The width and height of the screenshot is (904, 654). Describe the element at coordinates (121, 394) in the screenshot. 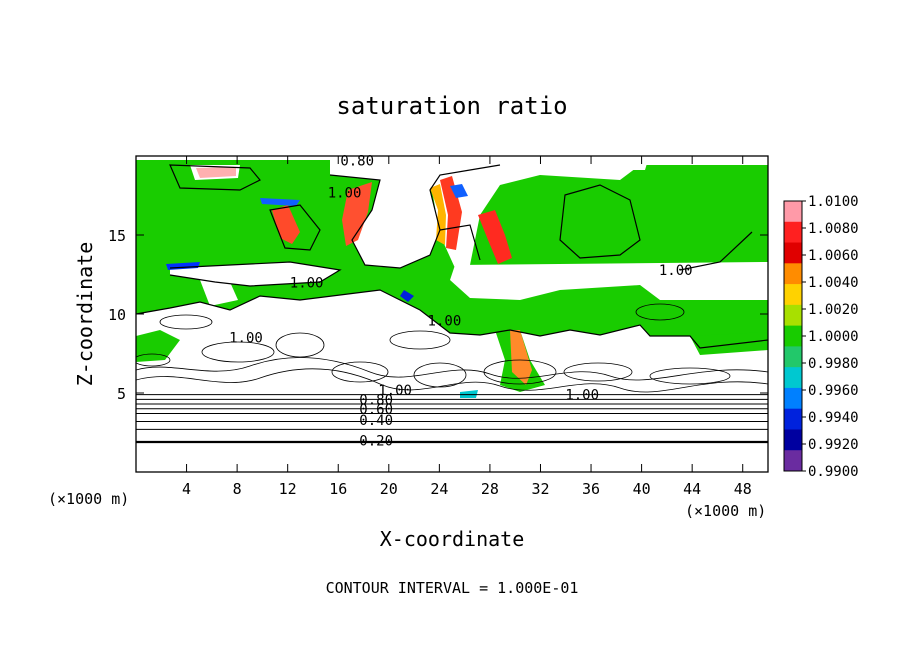

I see `y-tick-label: 5` at that location.